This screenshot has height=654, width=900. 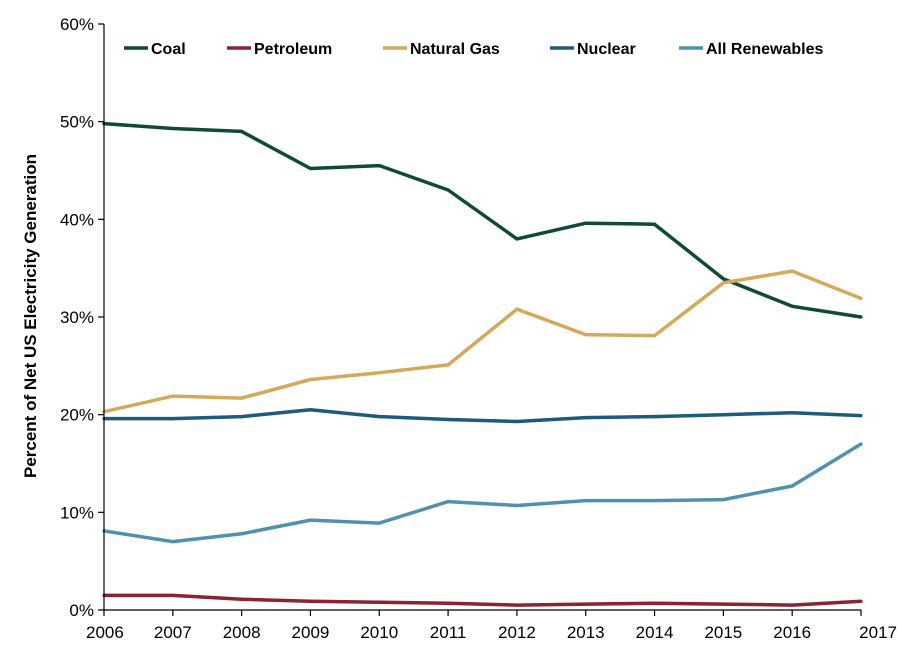 I want to click on x-tick-label: 2007, so click(x=173, y=632).